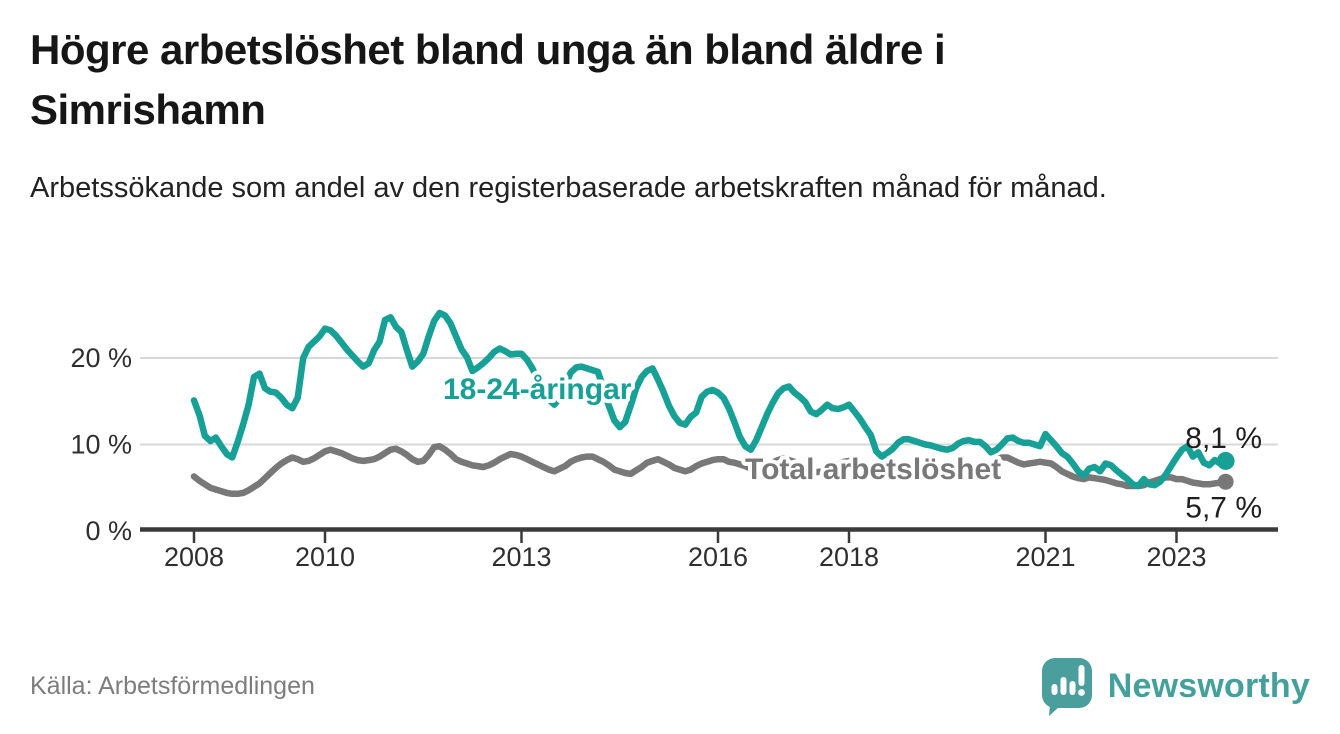  Describe the element at coordinates (101, 445) in the screenshot. I see `y-tick-label: 10 %` at that location.